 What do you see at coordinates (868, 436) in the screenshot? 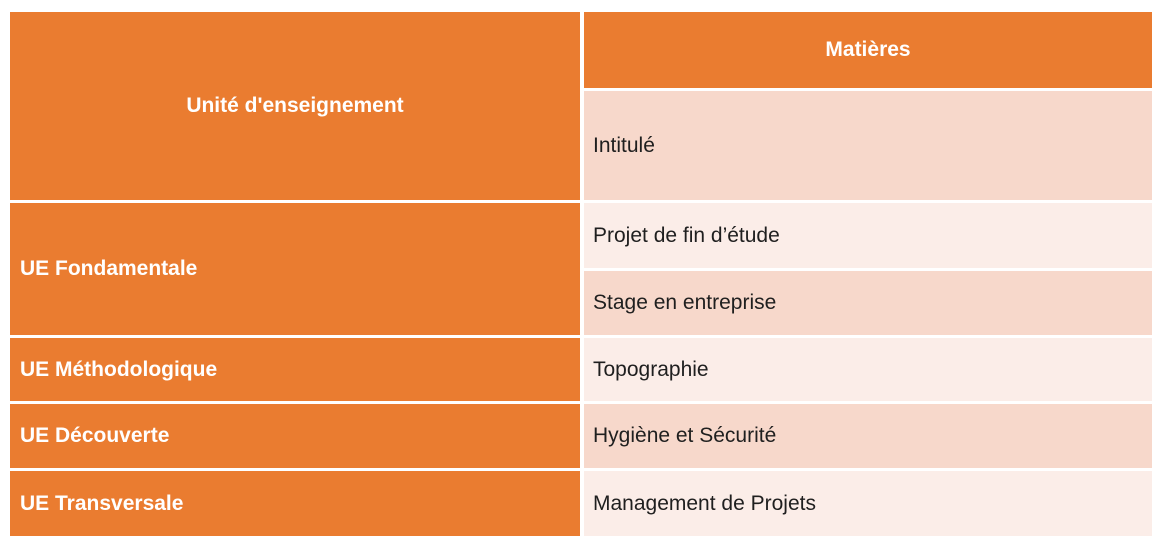
I see `table-cell-hygiene-securite: Hygiène et Sécurité` at bounding box center [868, 436].